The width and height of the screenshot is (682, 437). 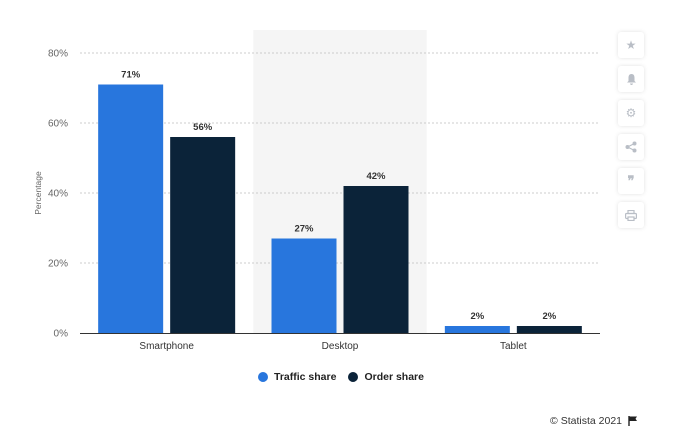 What do you see at coordinates (353, 377) in the screenshot?
I see `legend-dot-order` at bounding box center [353, 377].